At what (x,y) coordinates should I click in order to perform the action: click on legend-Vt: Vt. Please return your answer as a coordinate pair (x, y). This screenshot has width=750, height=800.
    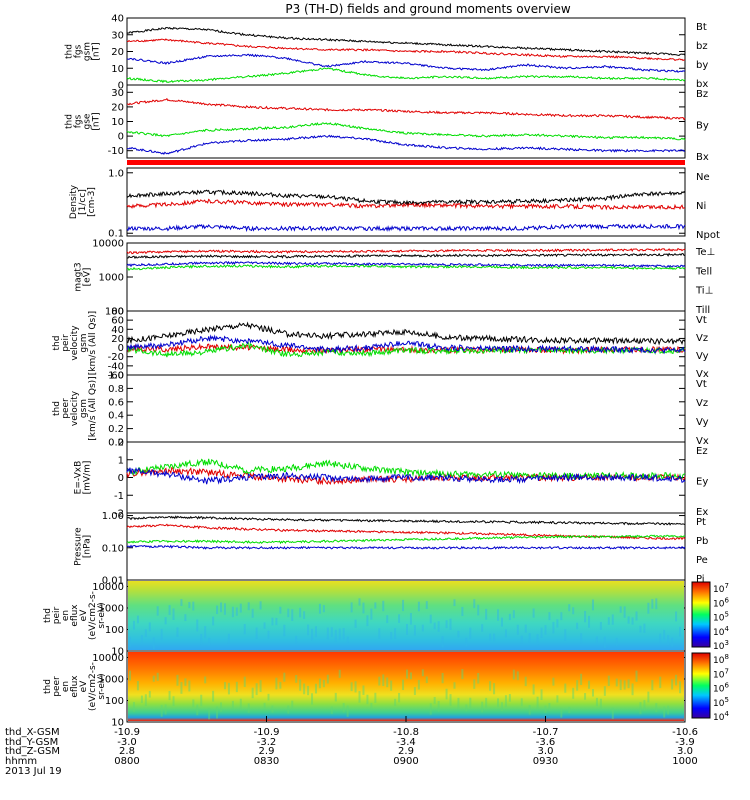
    Looking at the image, I should click on (701, 320).